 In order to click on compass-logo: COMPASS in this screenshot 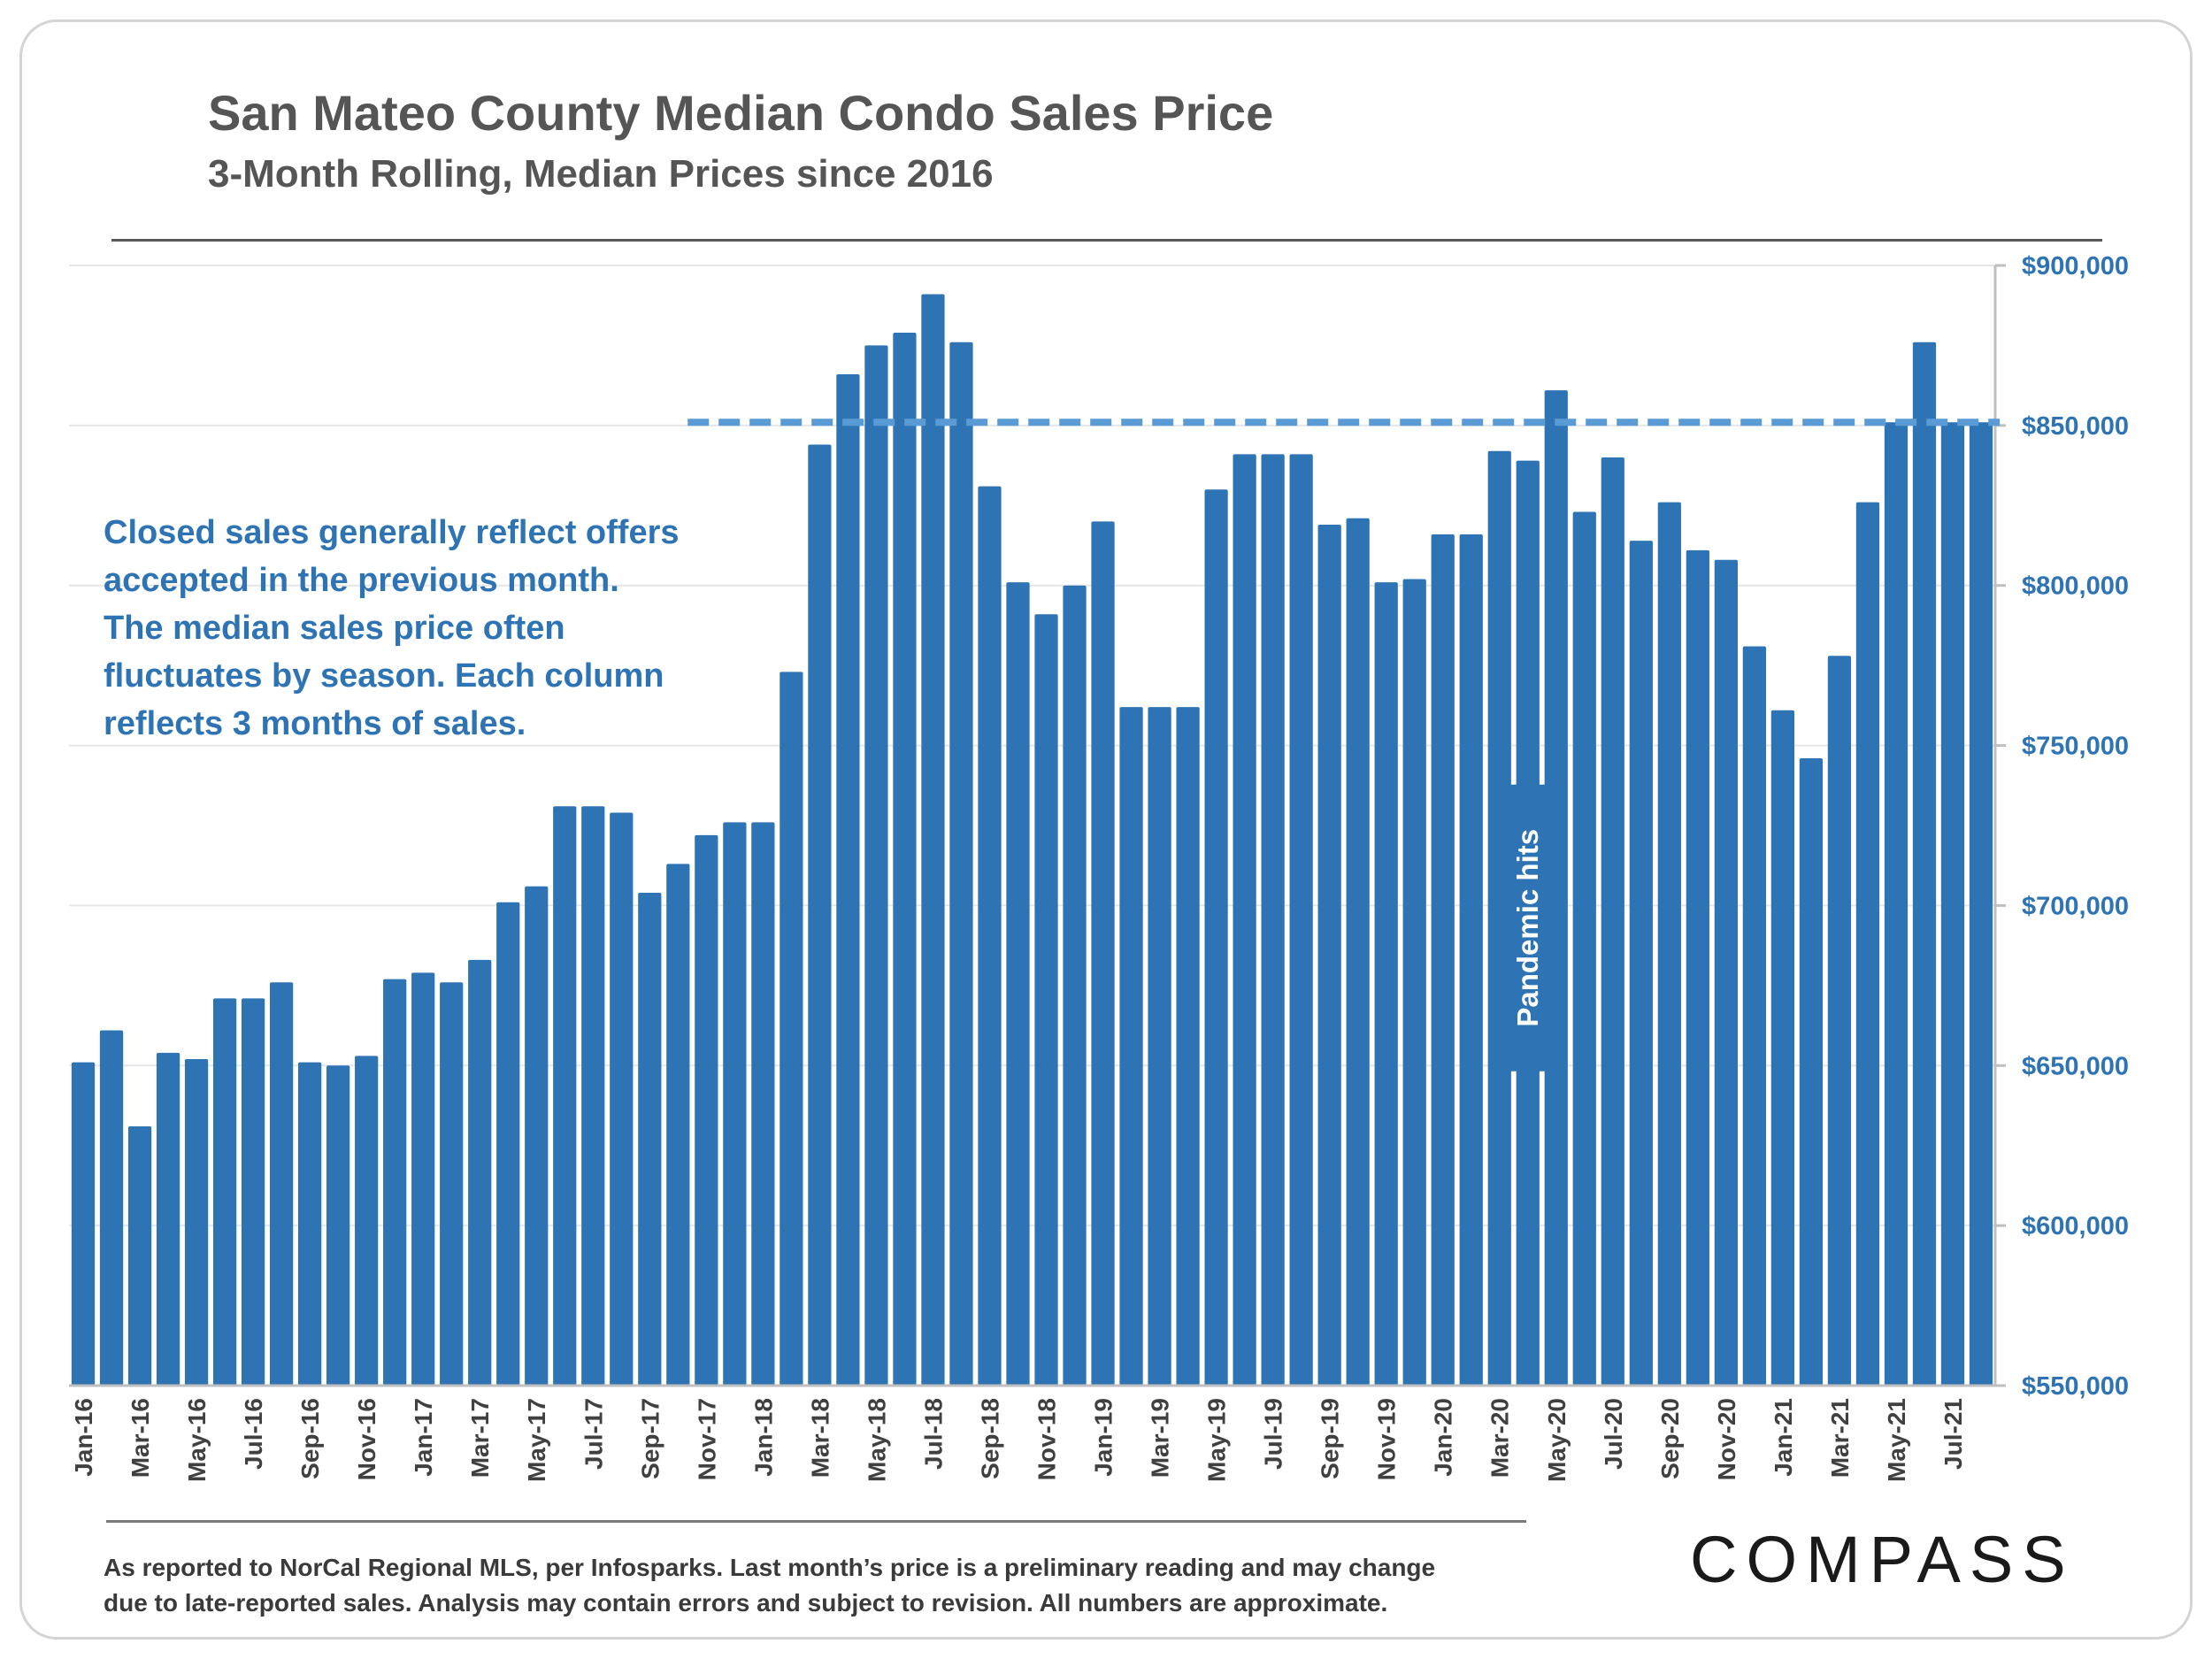, I will do `click(1883, 1560)`.